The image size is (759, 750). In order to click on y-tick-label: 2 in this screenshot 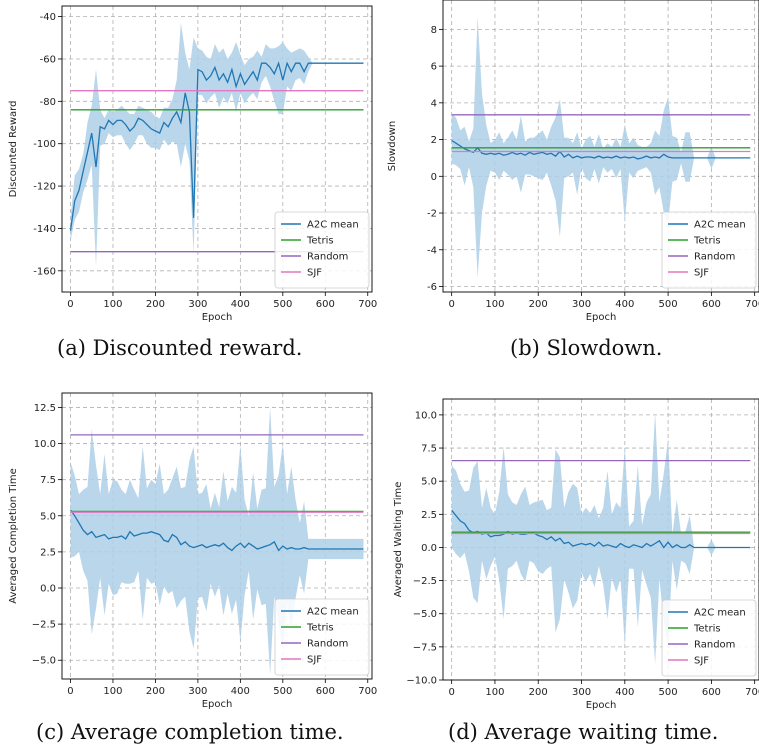, I will do `click(434, 140)`.